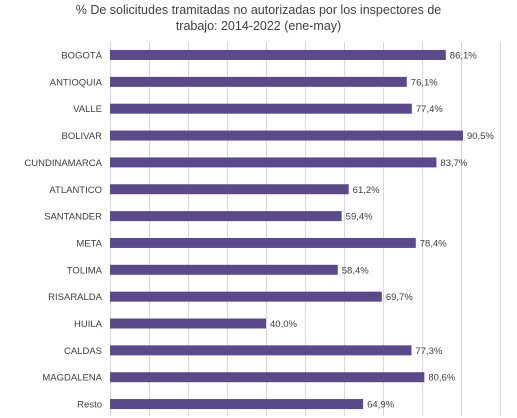 Image resolution: width=517 pixels, height=418 pixels. Describe the element at coordinates (359, 217) in the screenshot. I see `data-label-6: 59,4%` at that location.